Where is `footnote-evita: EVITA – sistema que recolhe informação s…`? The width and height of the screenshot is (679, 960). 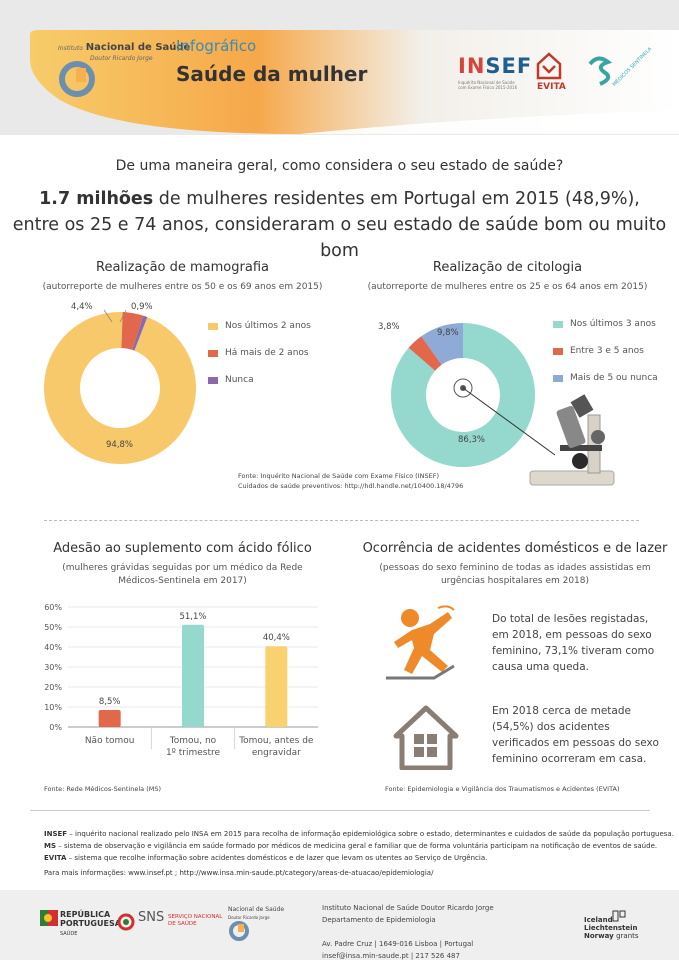 footnote-evita: EVITA – sistema que recolhe informação s… is located at coordinates (265, 858).